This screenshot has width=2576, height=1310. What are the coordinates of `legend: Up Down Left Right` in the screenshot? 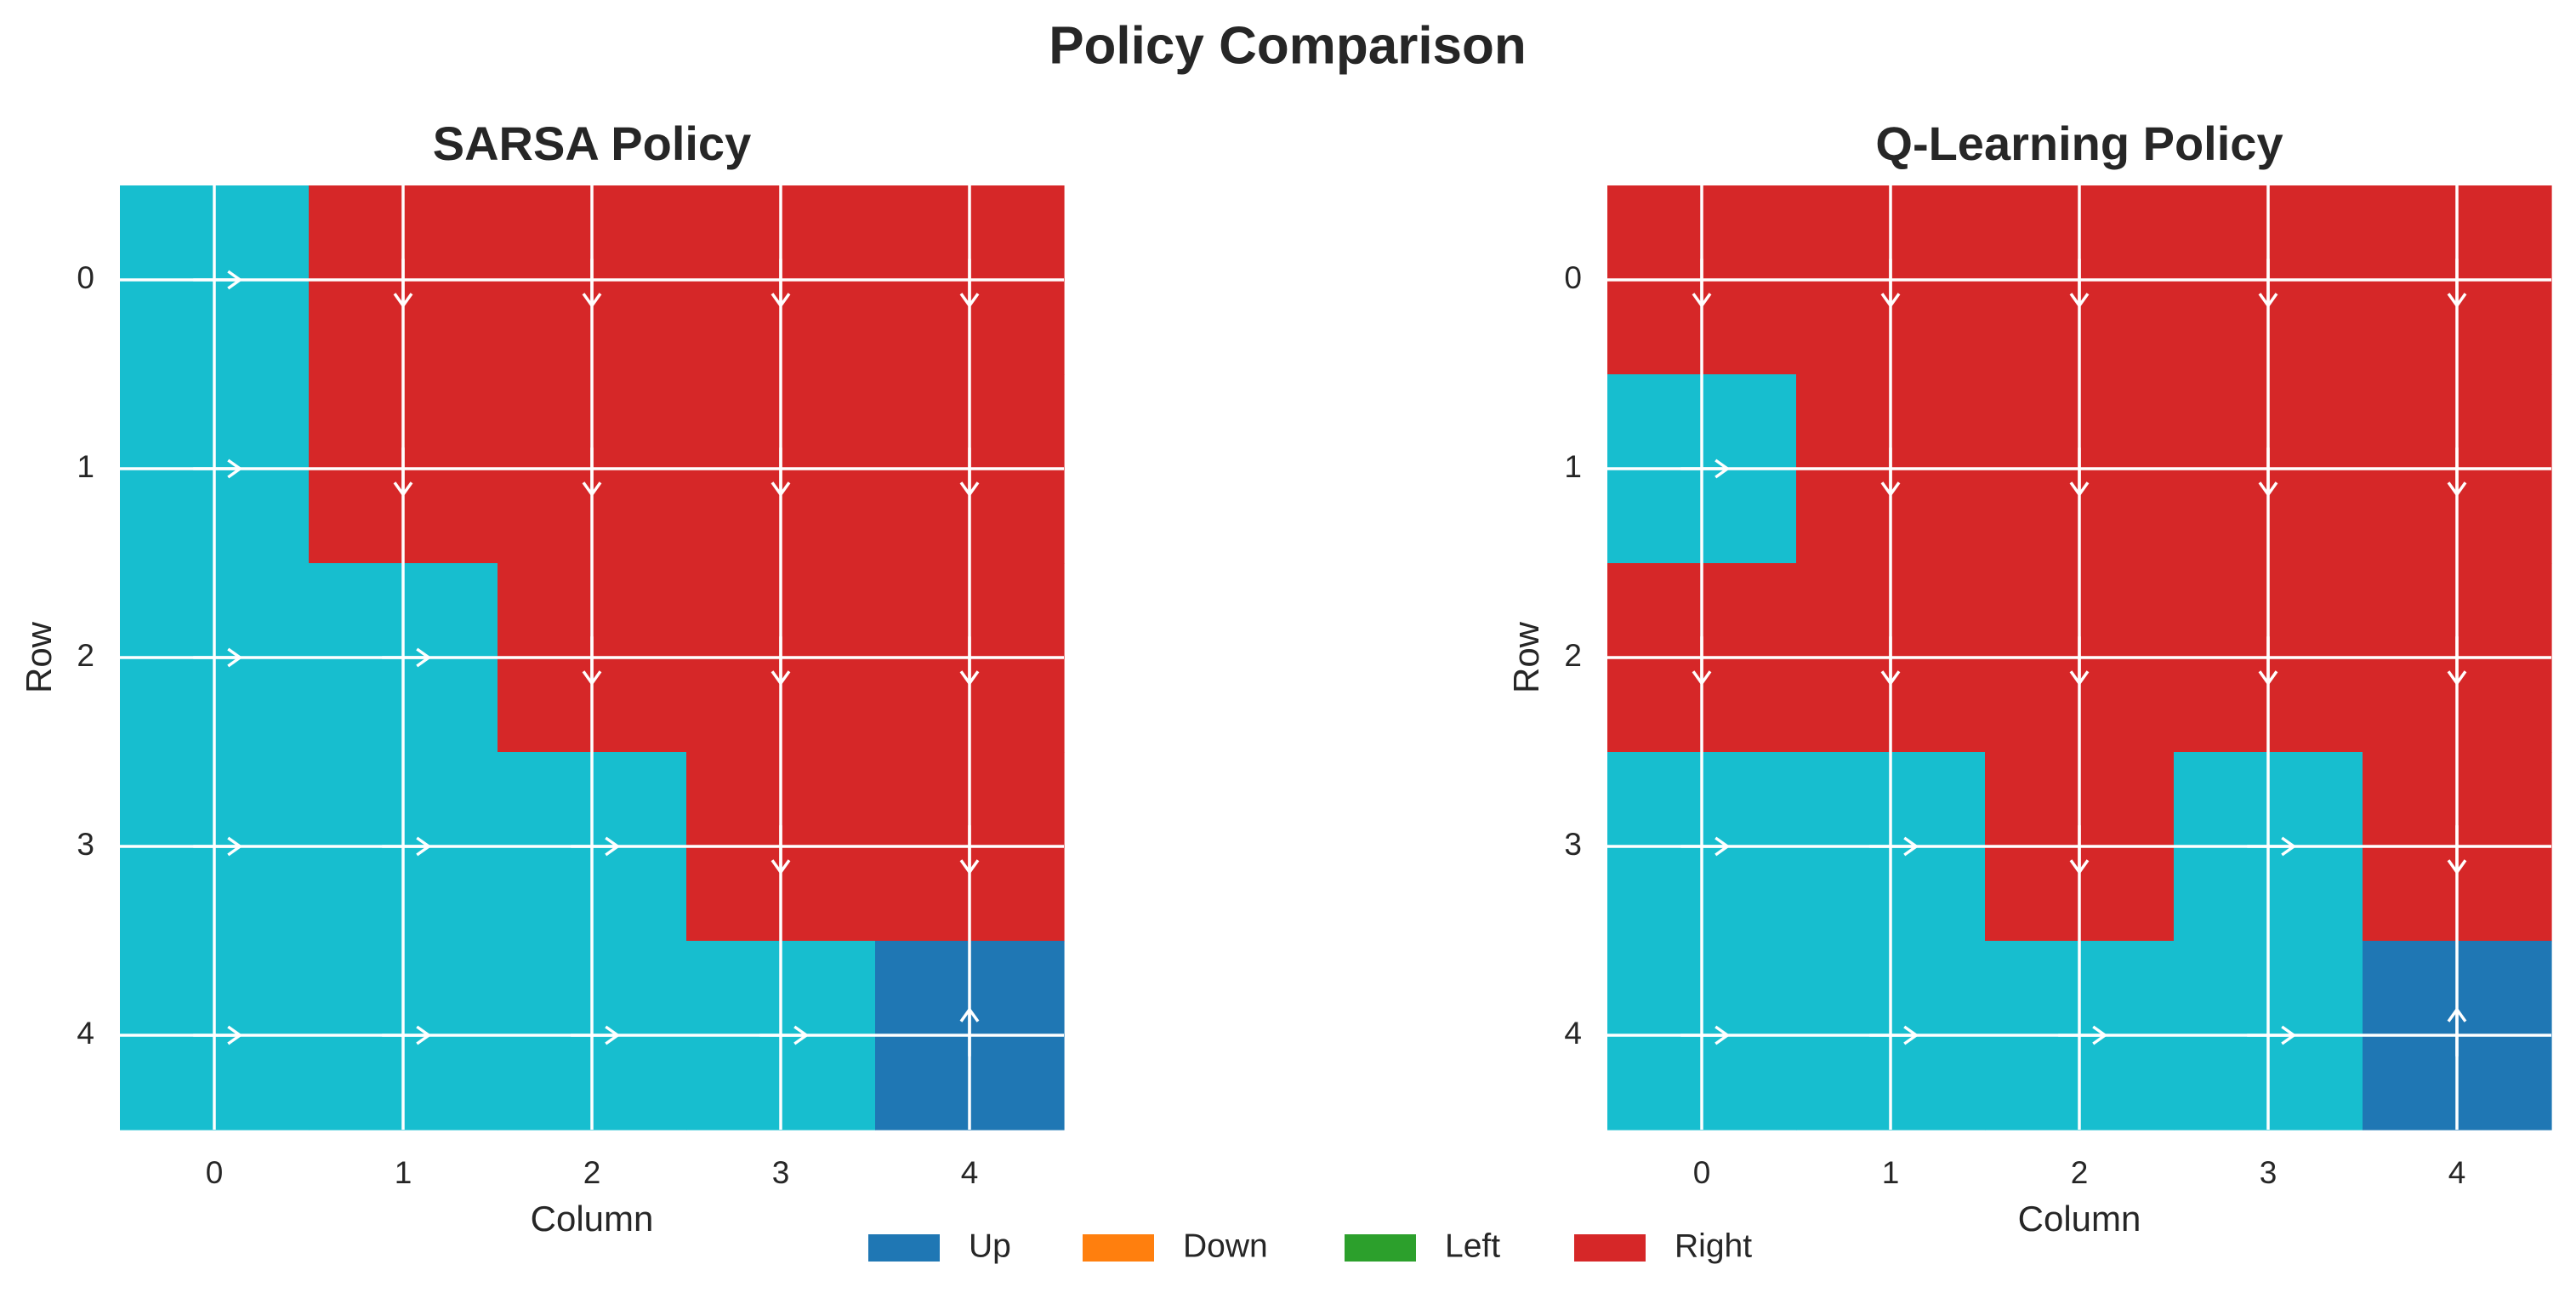 It's located at (1310, 1245).